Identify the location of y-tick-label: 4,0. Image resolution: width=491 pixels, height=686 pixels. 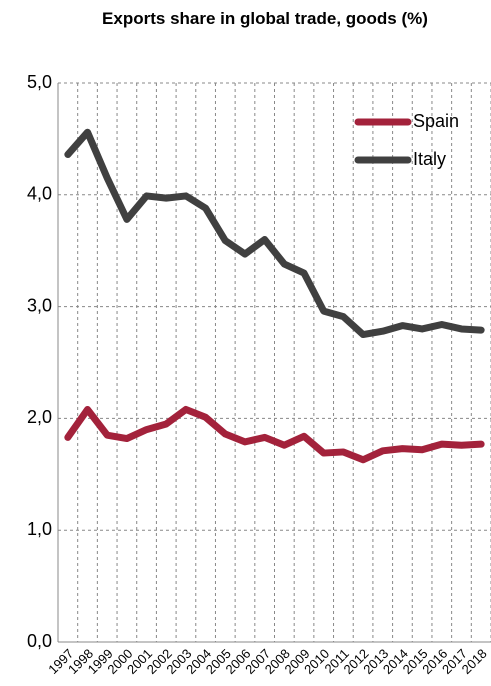
(39, 194).